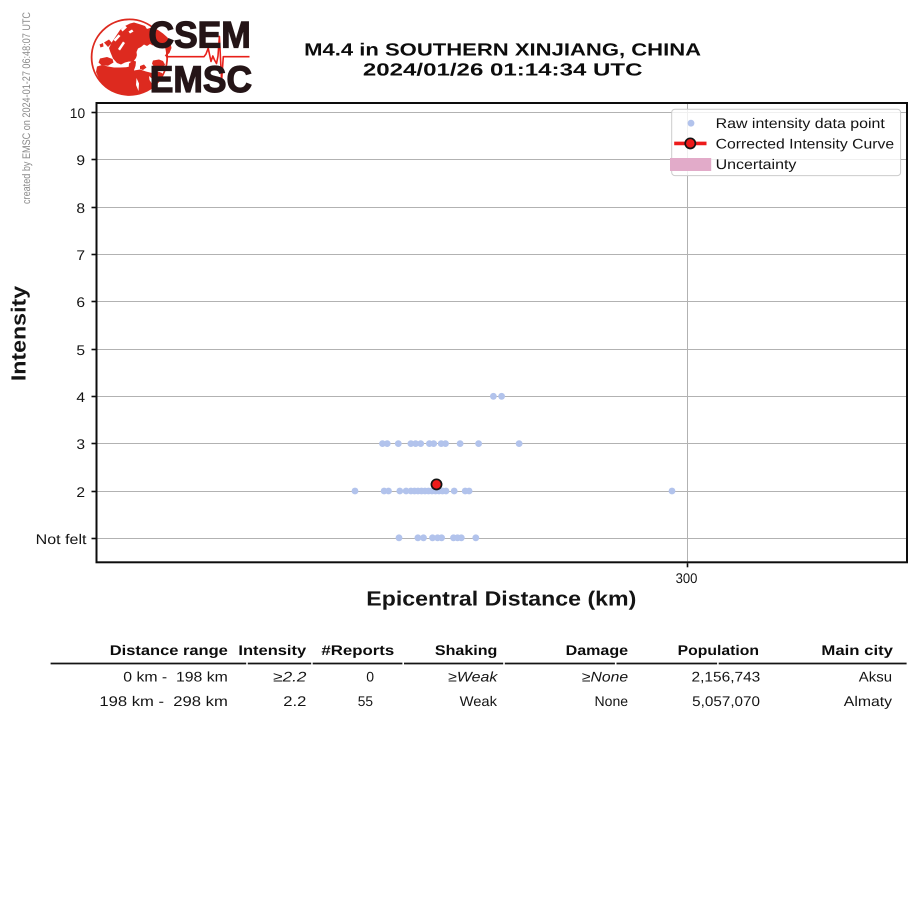  Describe the element at coordinates (473, 676) in the screenshot. I see `svg-text: ≥Weak` at that location.